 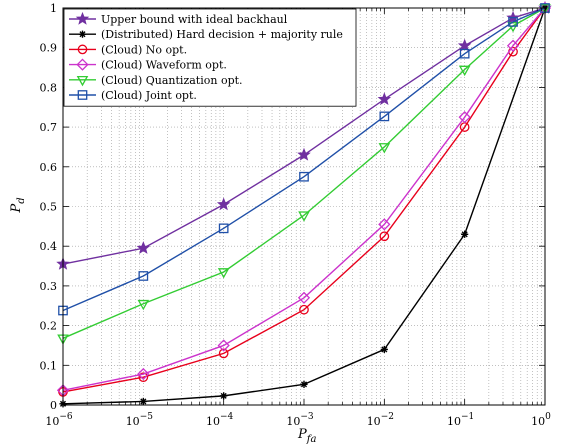 I want to click on y-tick-label: 0.5, so click(x=49, y=207).